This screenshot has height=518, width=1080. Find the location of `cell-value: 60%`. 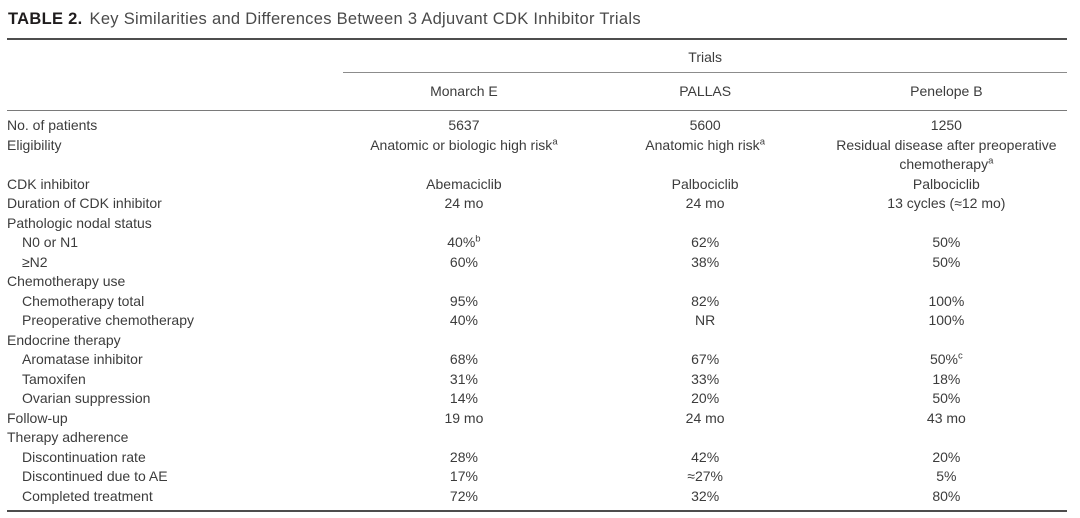

cell-value: 60% is located at coordinates (463, 261).